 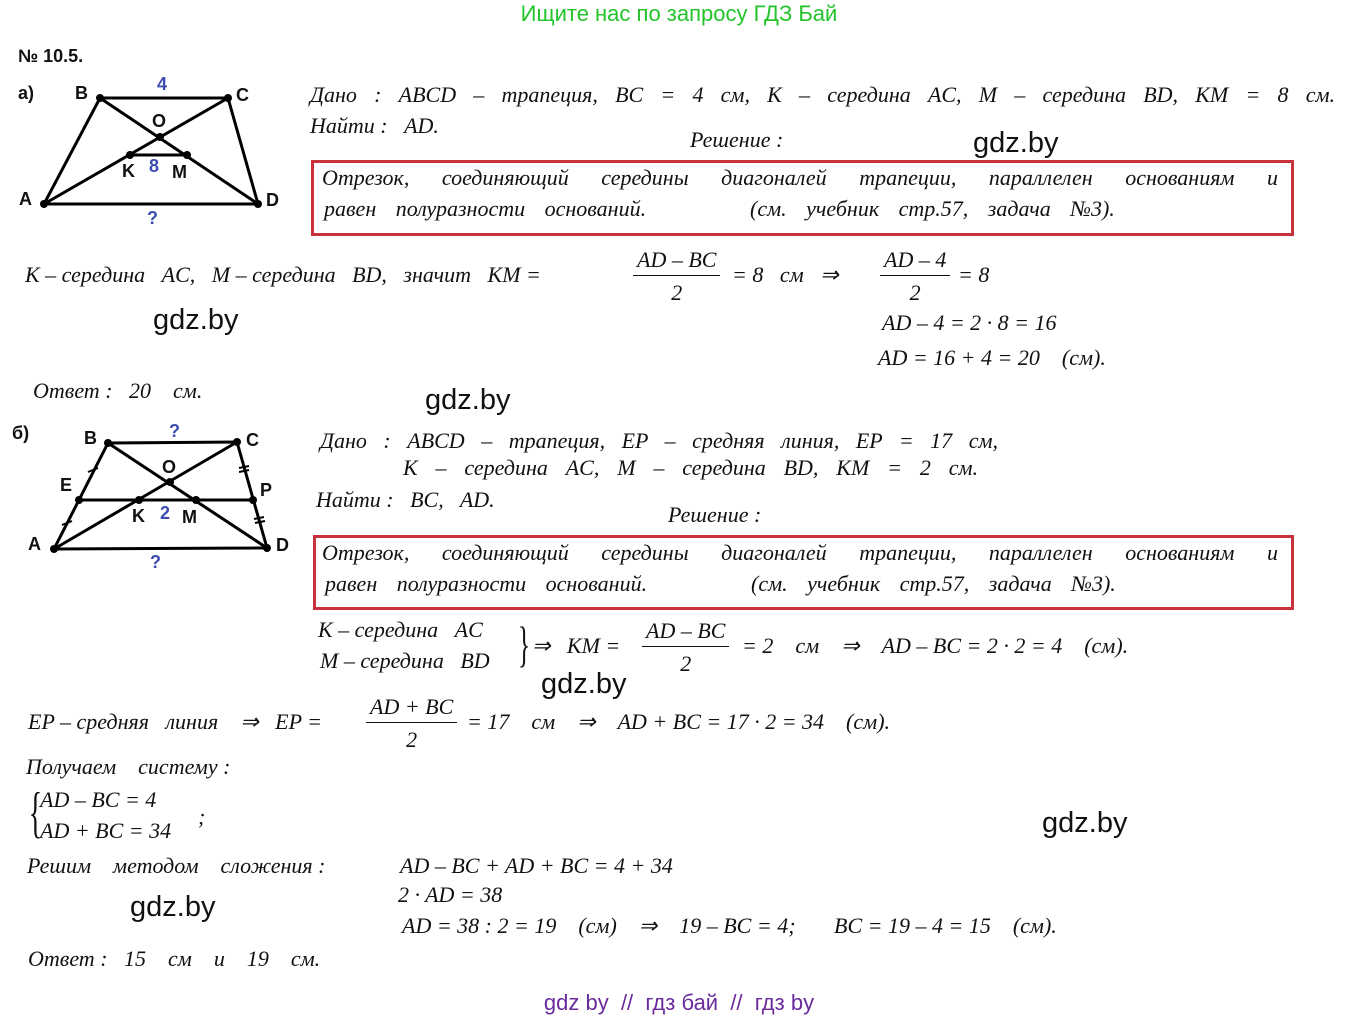 I want to click on step3-a: AD = 16 + 4 = 20 (см)., so click(x=992, y=357).